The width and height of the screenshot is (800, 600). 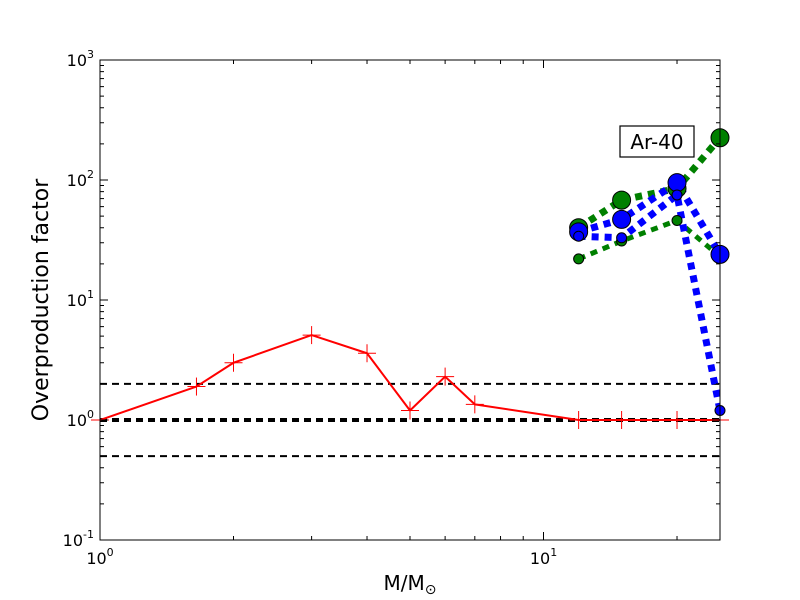 What do you see at coordinates (41, 299) in the screenshot?
I see `y-axis-label: Overproduction factor` at bounding box center [41, 299].